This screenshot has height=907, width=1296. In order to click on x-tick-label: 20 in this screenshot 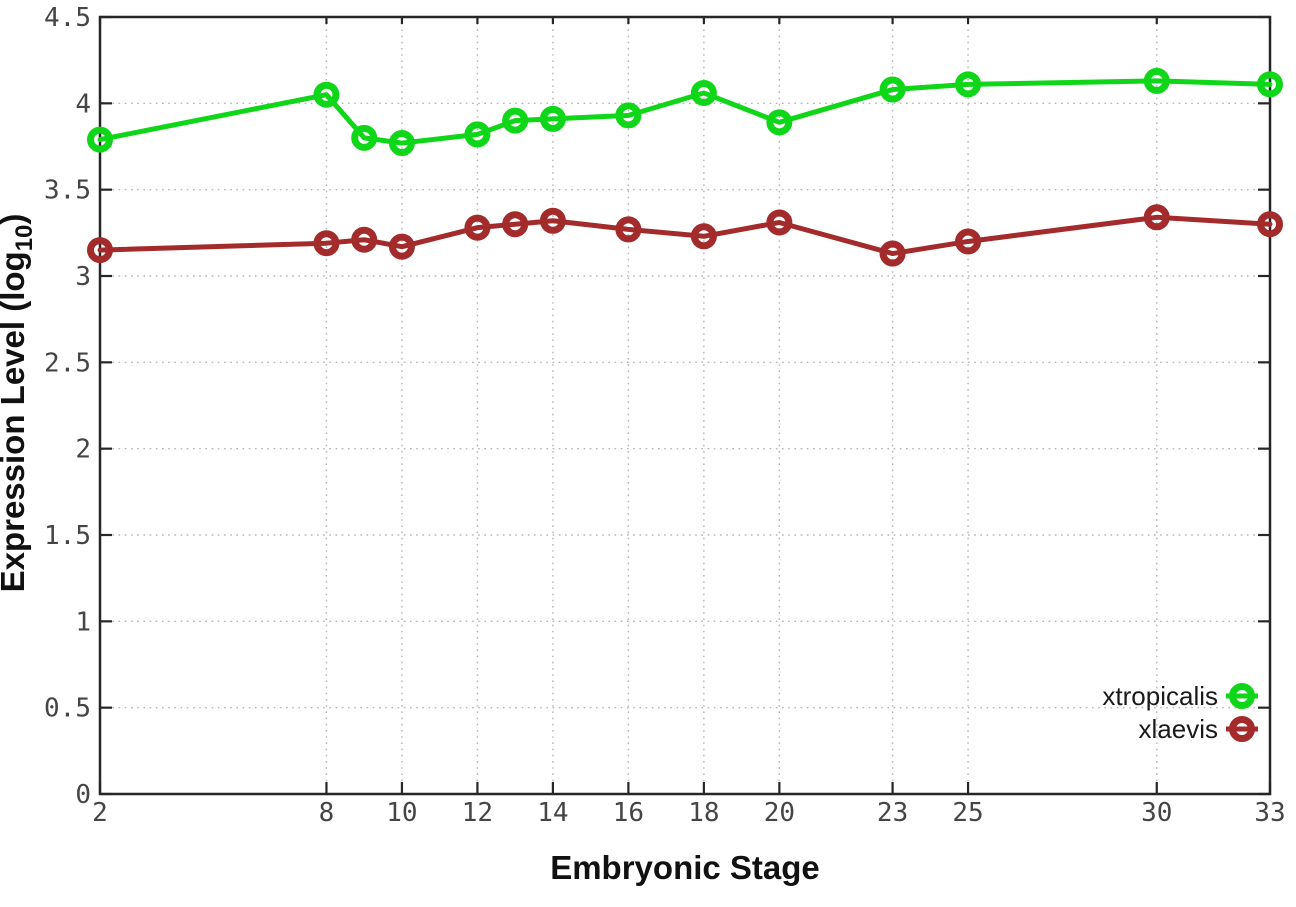, I will do `click(779, 813)`.